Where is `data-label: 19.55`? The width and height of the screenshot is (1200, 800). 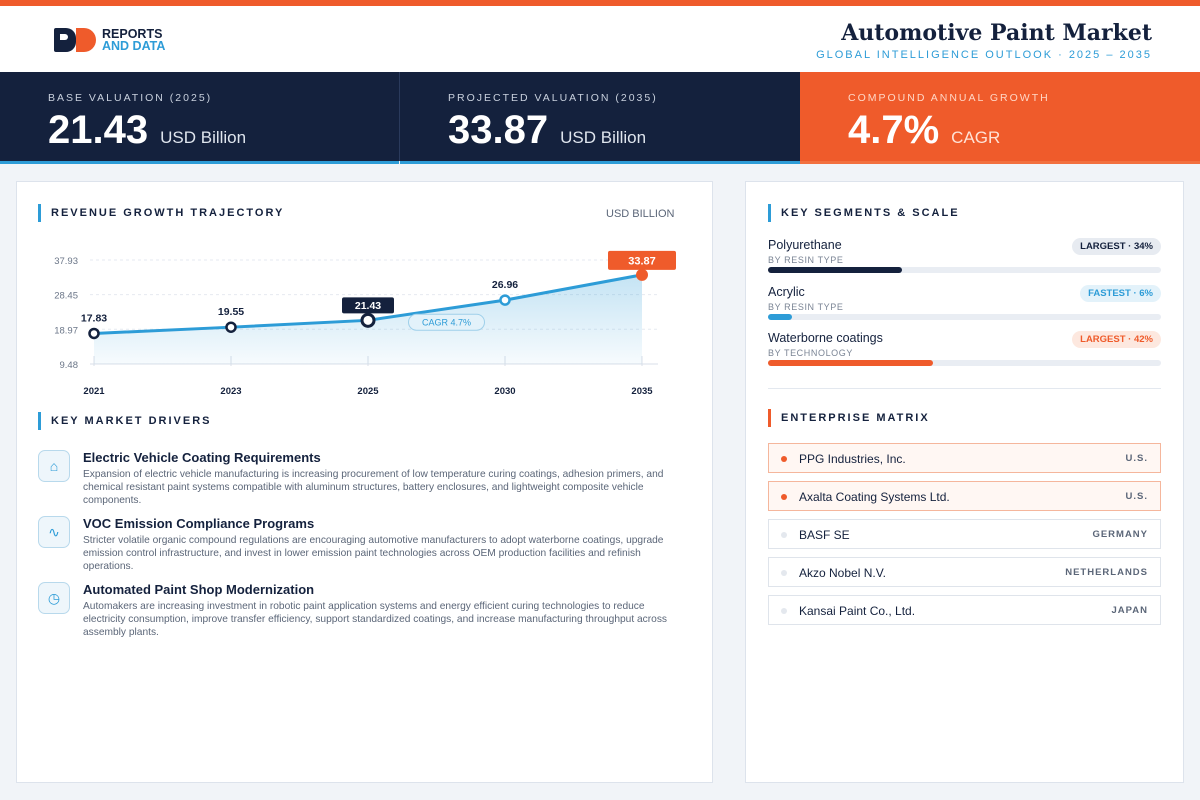
data-label: 19.55 is located at coordinates (231, 312).